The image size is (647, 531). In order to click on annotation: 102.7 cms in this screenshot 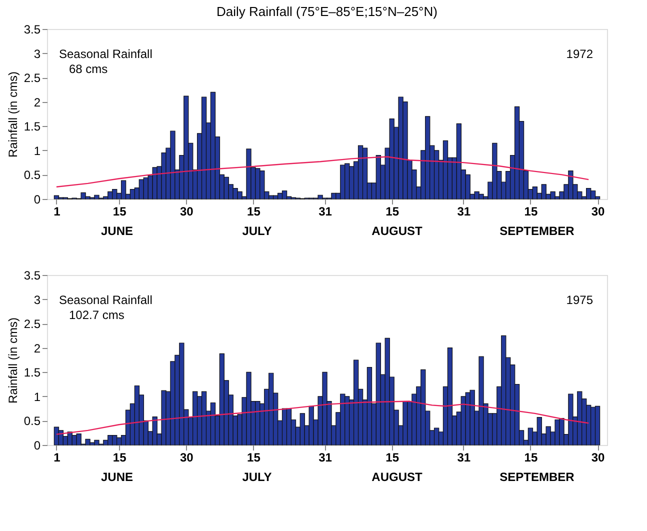, I will do `click(96, 315)`.